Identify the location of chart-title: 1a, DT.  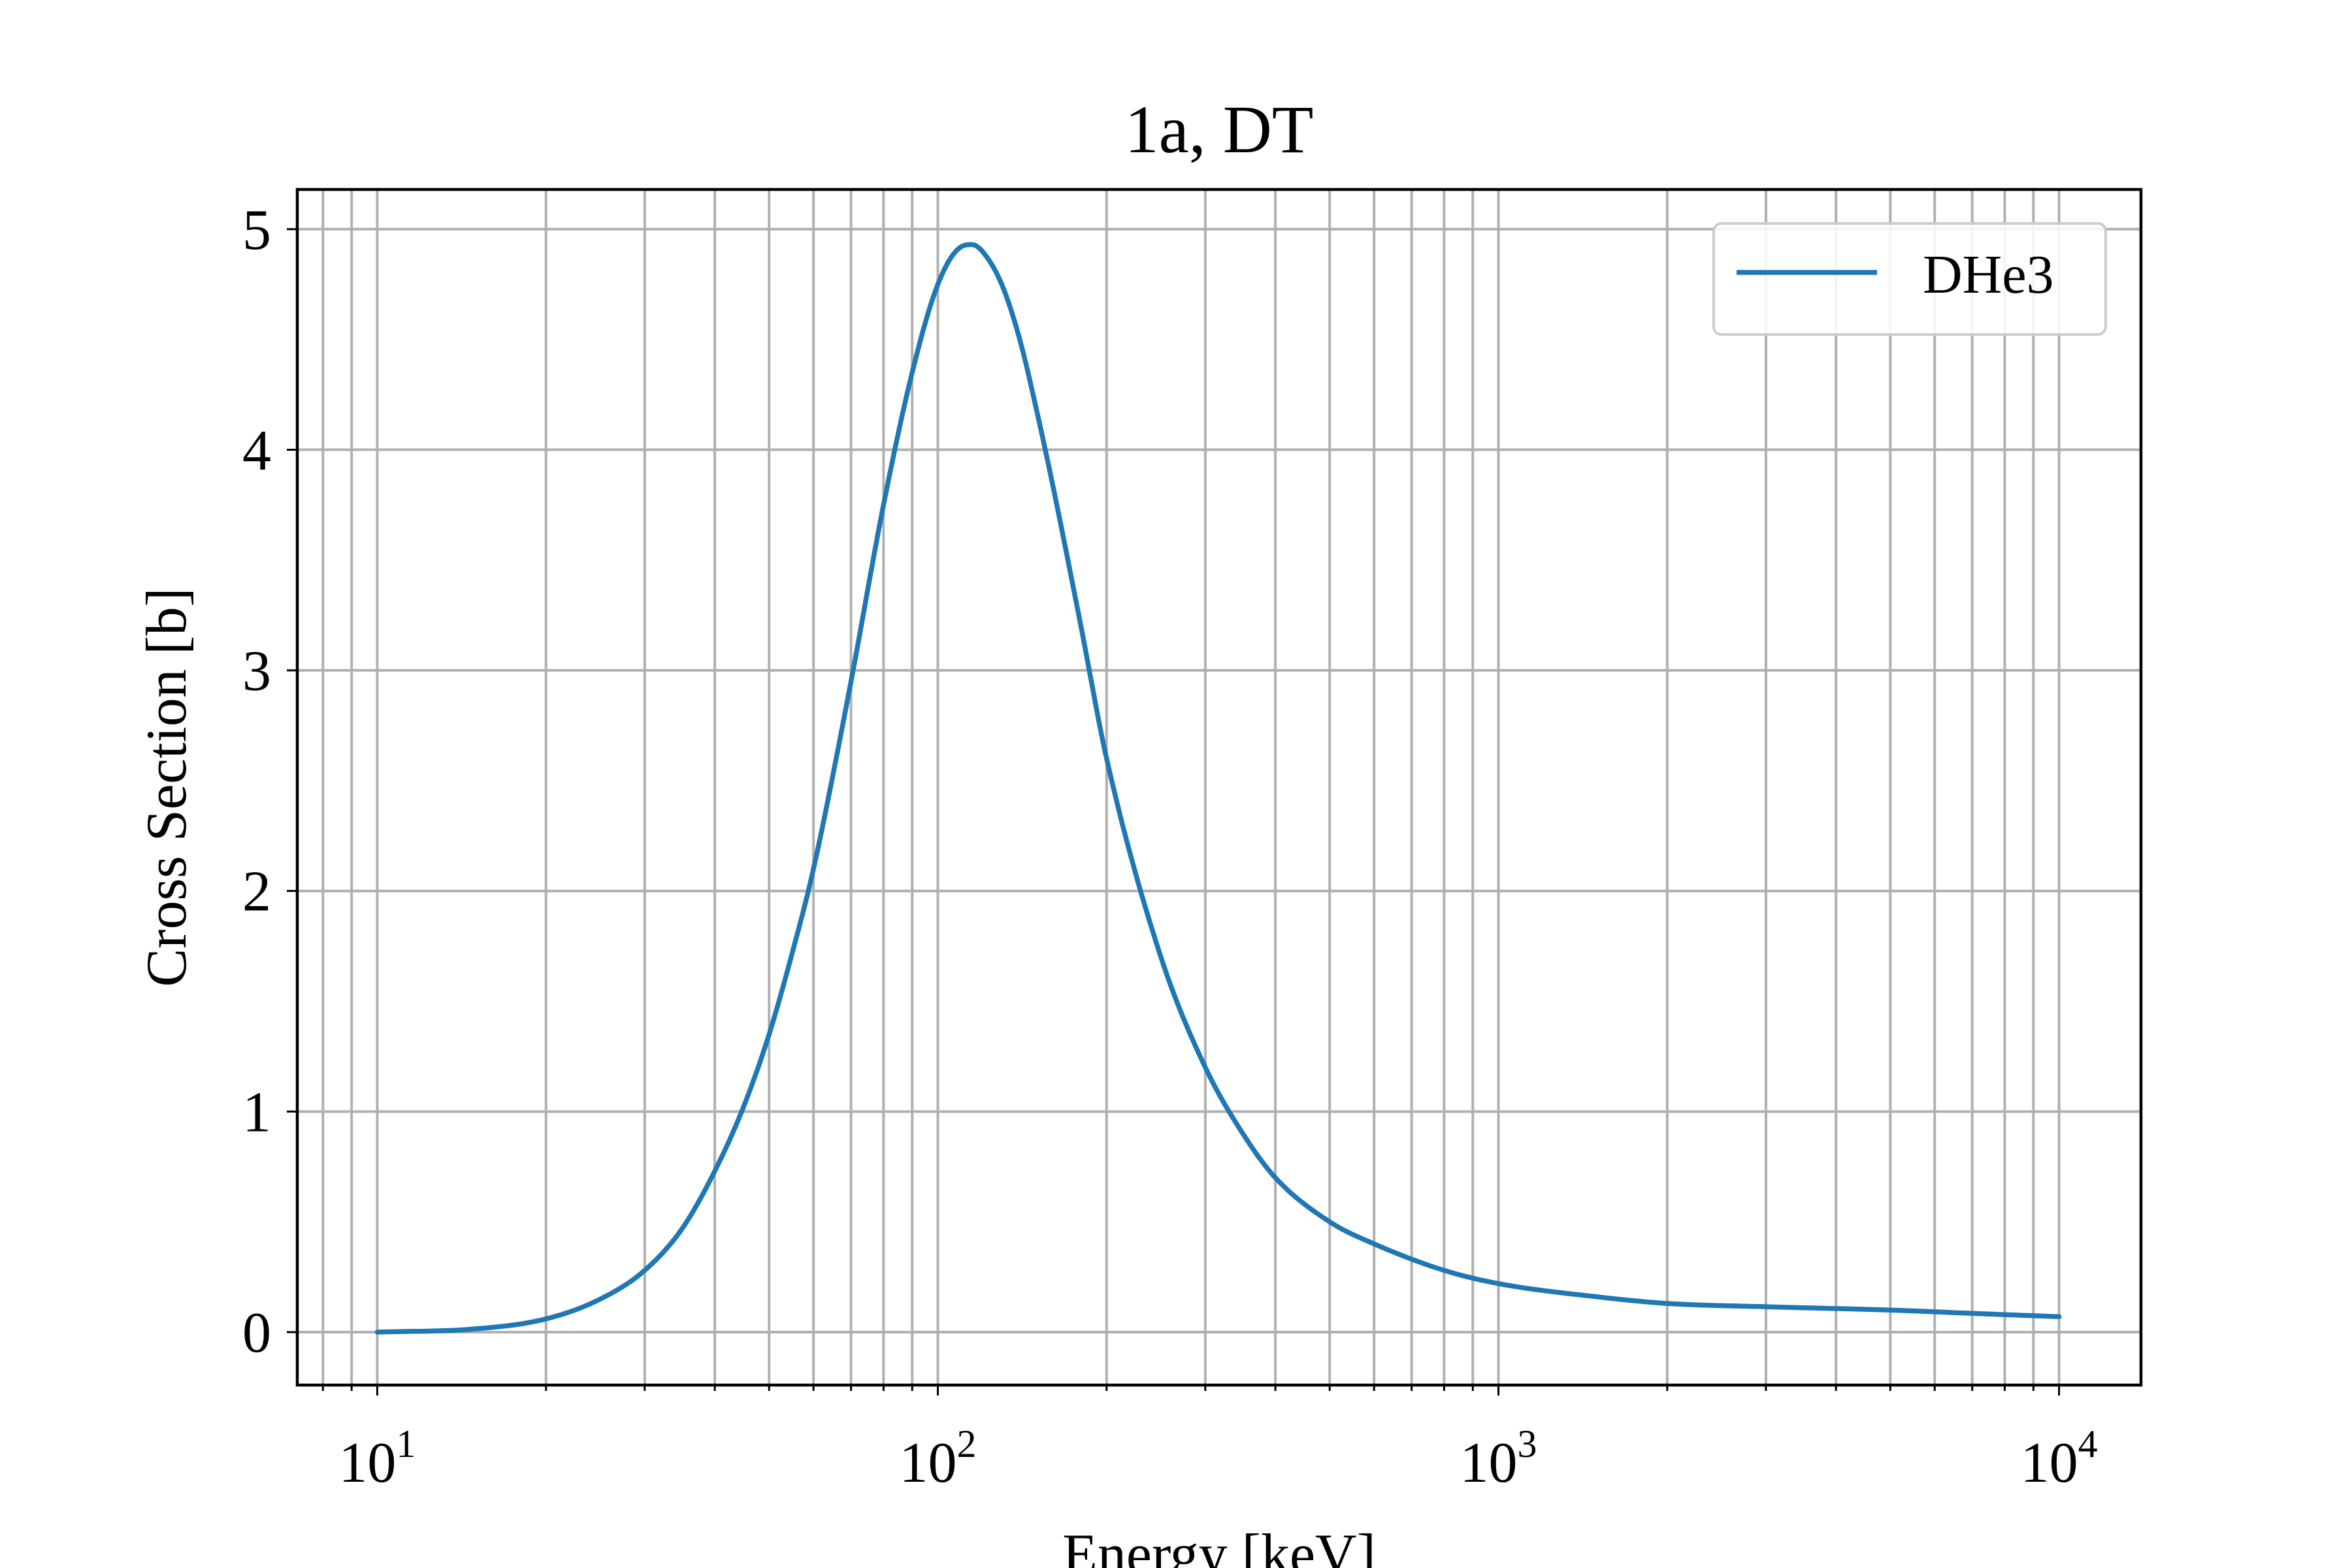
(1219, 129).